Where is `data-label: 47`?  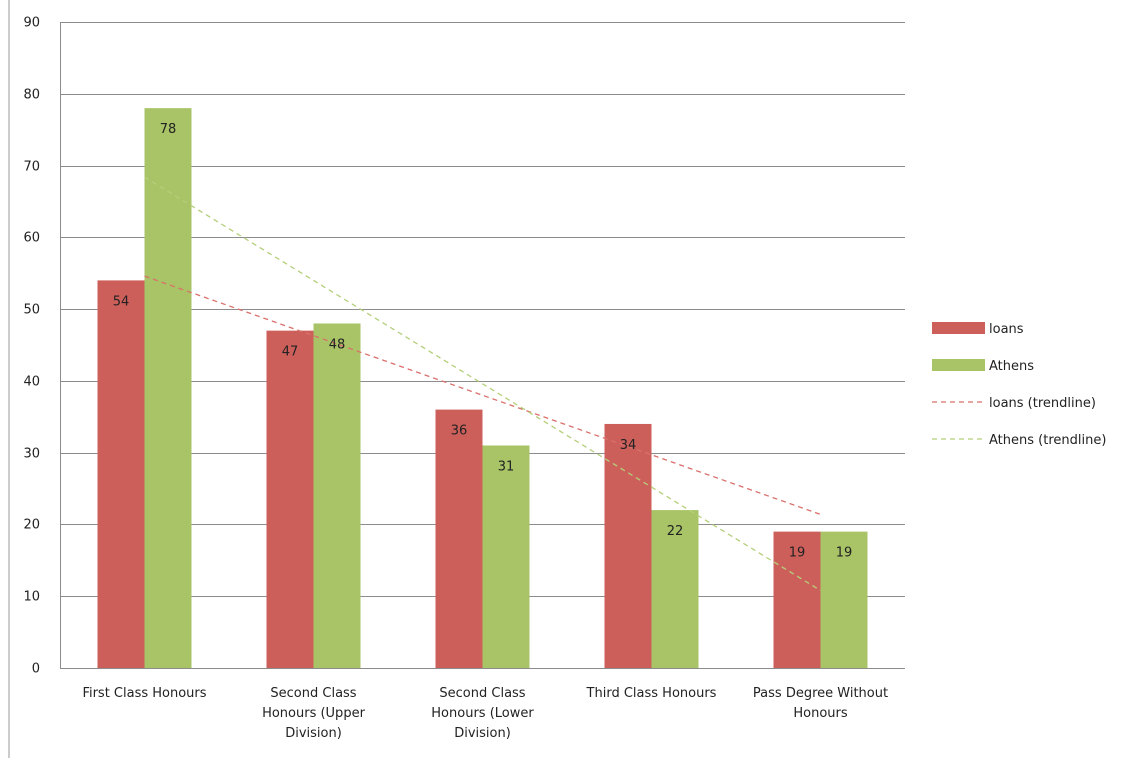
data-label: 47 is located at coordinates (290, 352).